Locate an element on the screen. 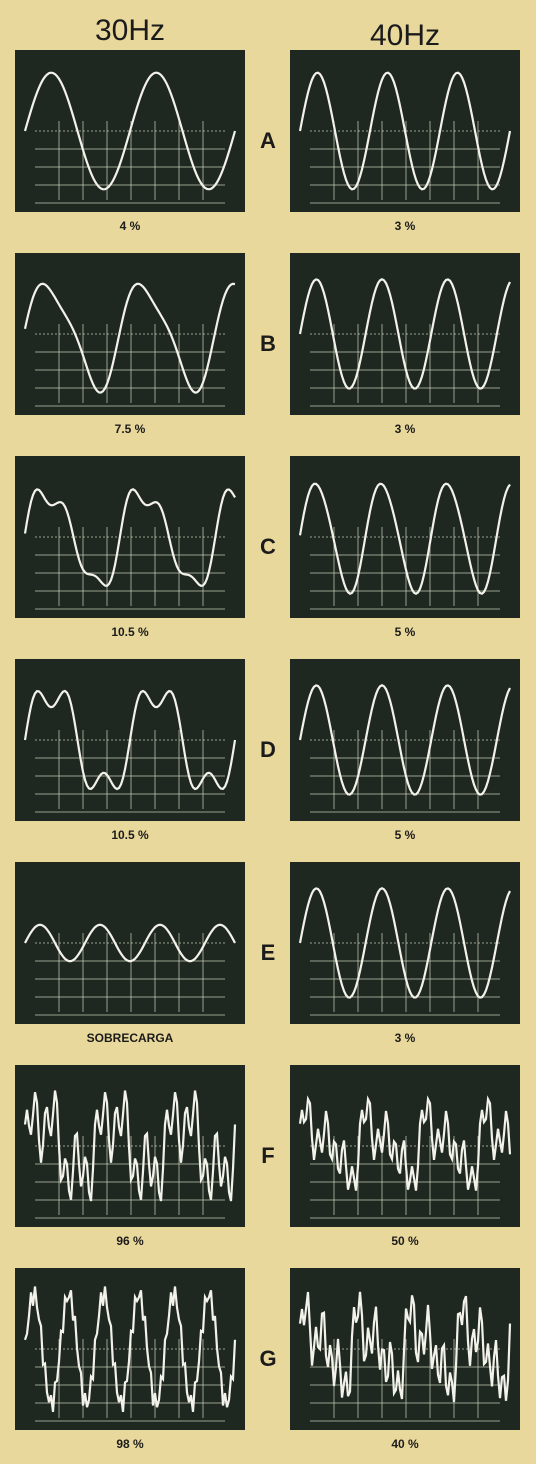 The image size is (536, 1464). row-label: A is located at coordinates (268, 140).